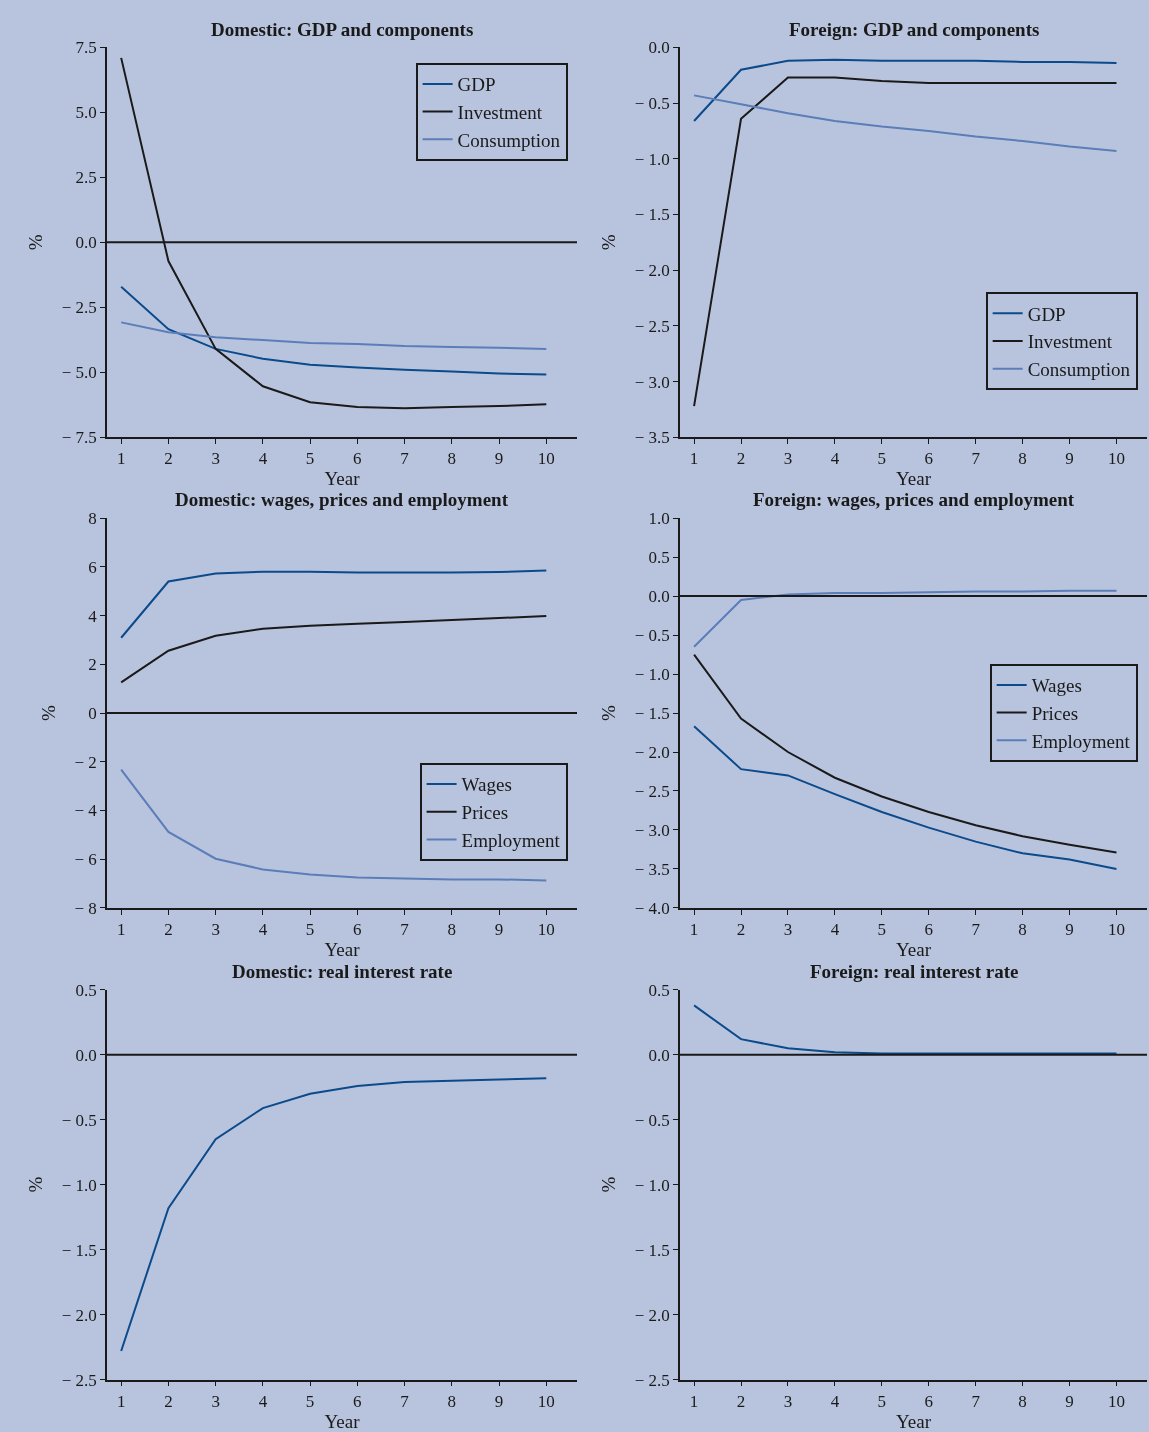  What do you see at coordinates (500, 113) in the screenshot?
I see `legend-label: Investment` at bounding box center [500, 113].